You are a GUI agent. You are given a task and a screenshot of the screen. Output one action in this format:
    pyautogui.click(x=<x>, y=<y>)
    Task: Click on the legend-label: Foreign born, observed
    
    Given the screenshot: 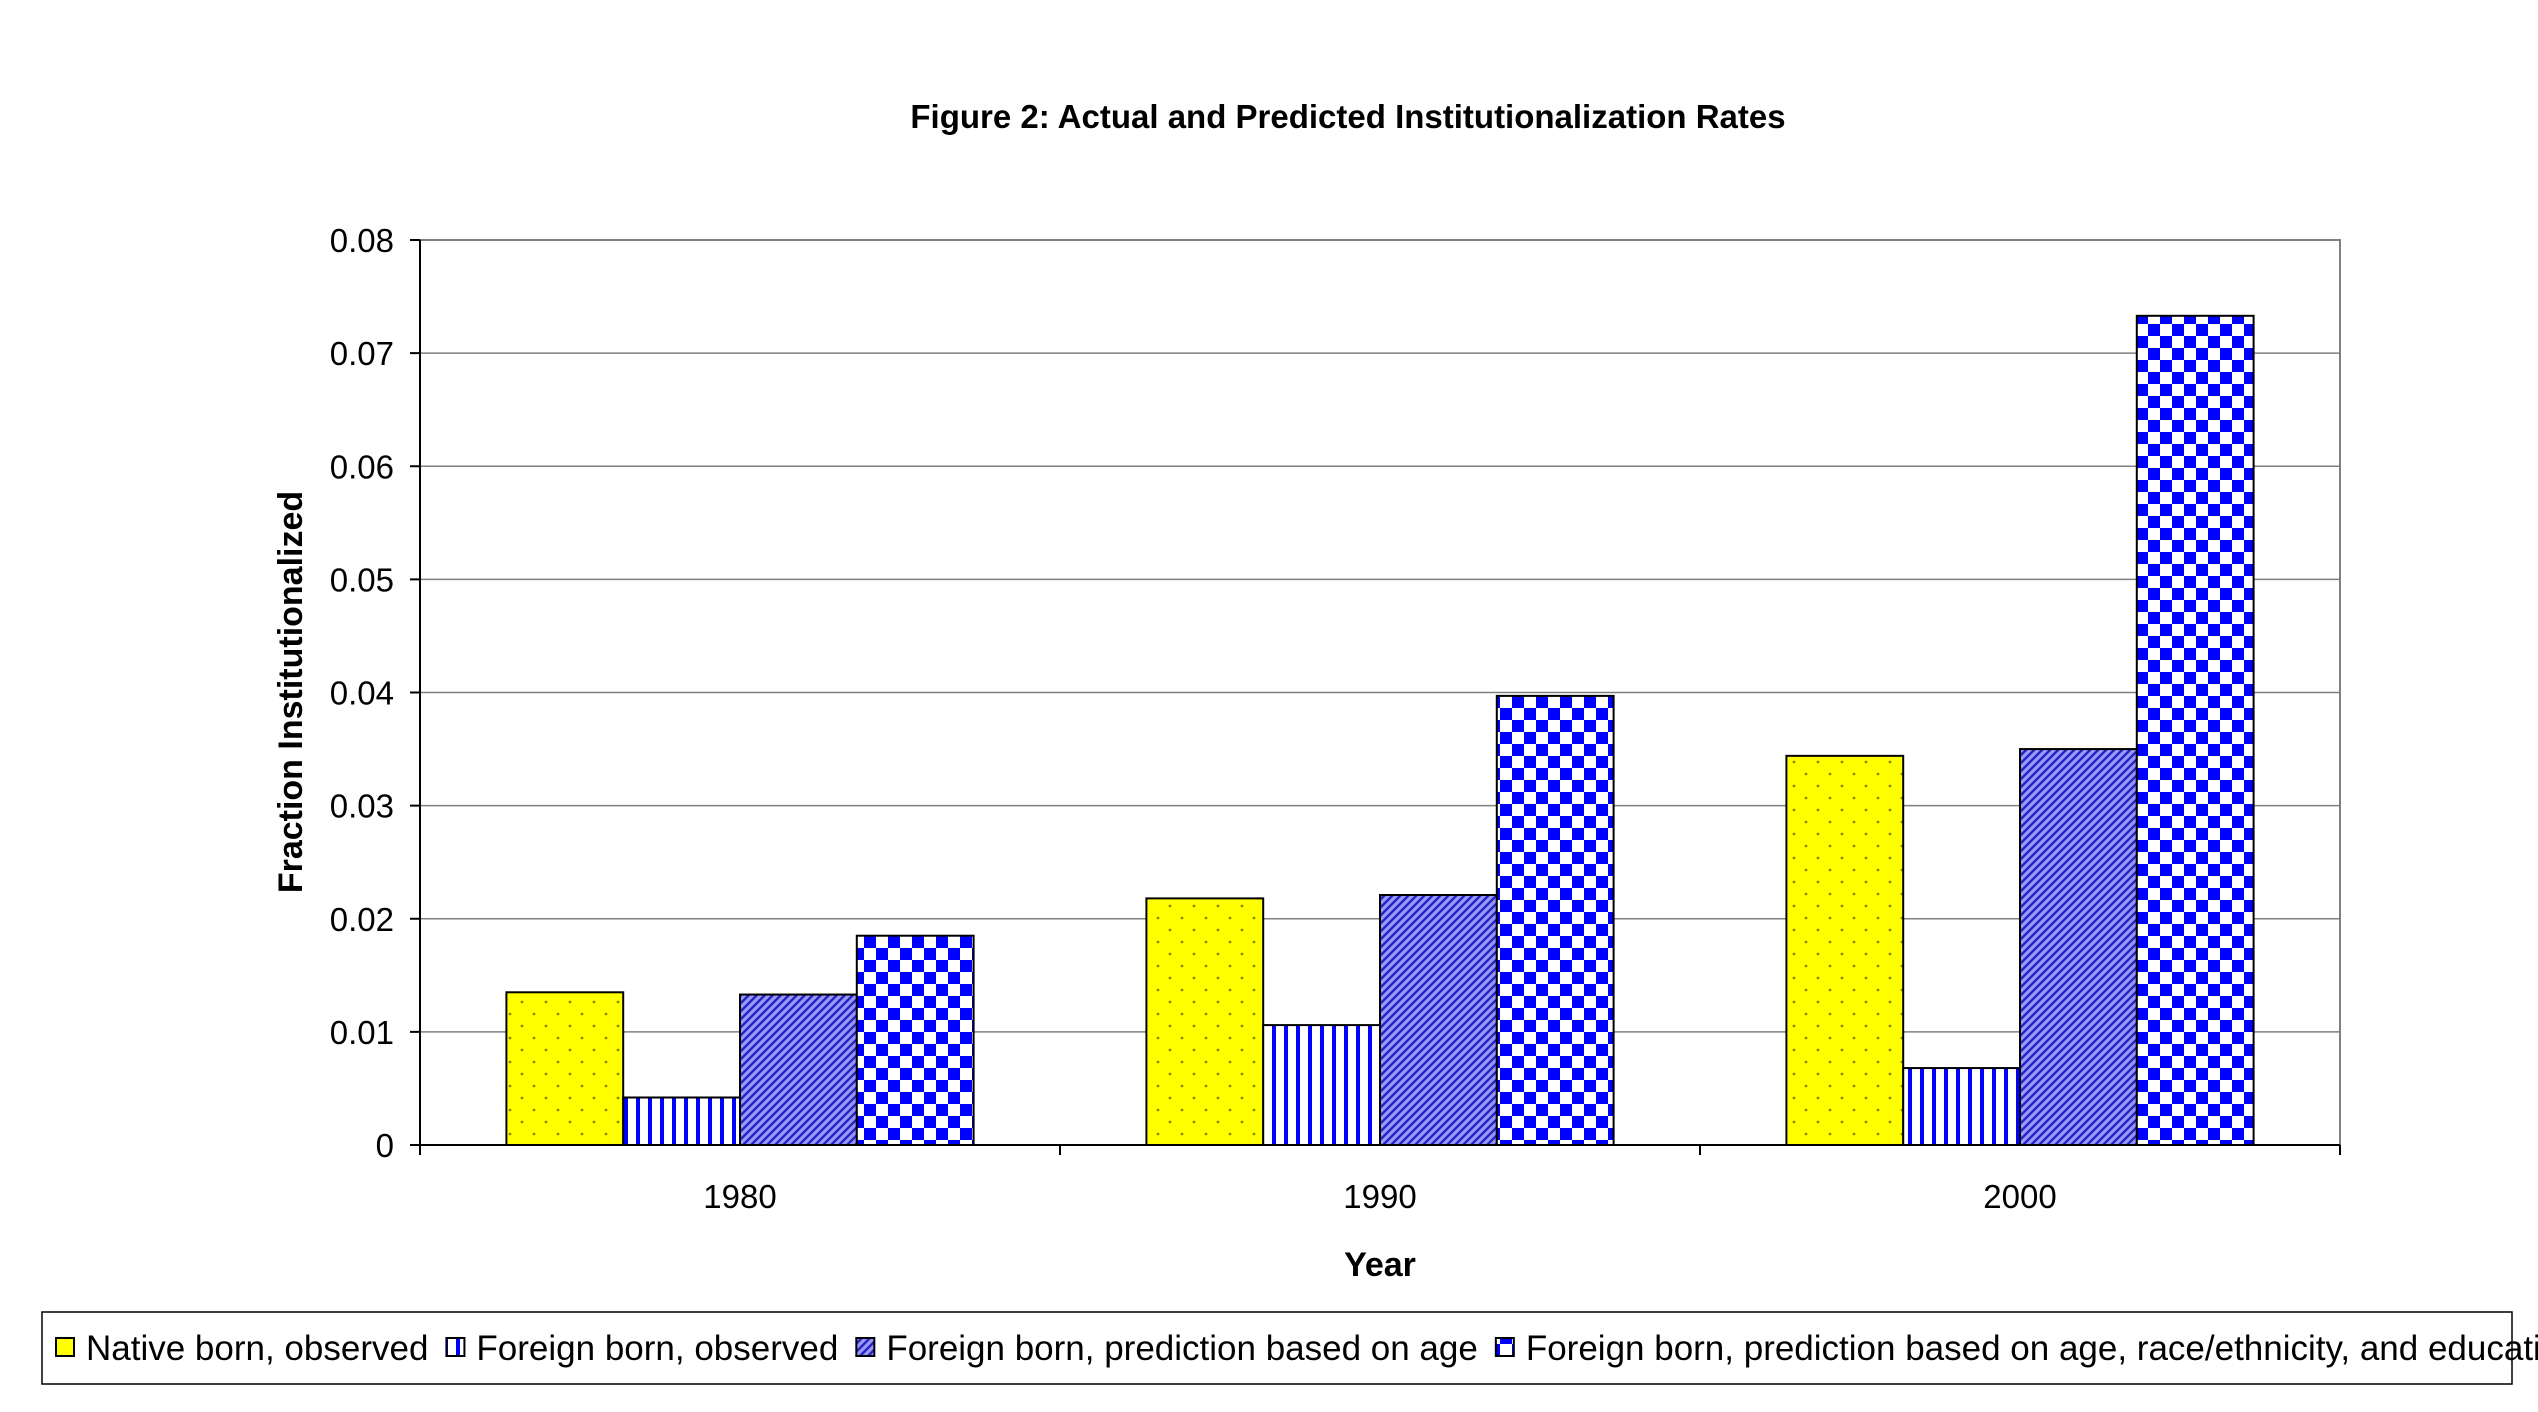 What is the action you would take?
    pyautogui.click(x=657, y=1348)
    